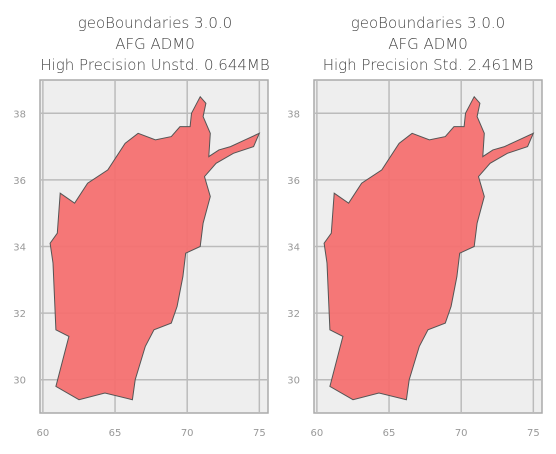 This screenshot has height=454, width=556. I want to click on chart-title: High Precision Unstd. 0.644MB, so click(154, 65).